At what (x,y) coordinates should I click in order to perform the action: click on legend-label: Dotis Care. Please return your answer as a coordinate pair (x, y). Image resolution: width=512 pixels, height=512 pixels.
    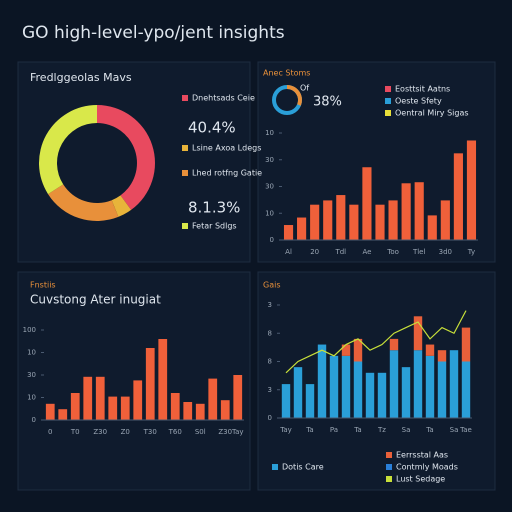
    Looking at the image, I should click on (303, 467).